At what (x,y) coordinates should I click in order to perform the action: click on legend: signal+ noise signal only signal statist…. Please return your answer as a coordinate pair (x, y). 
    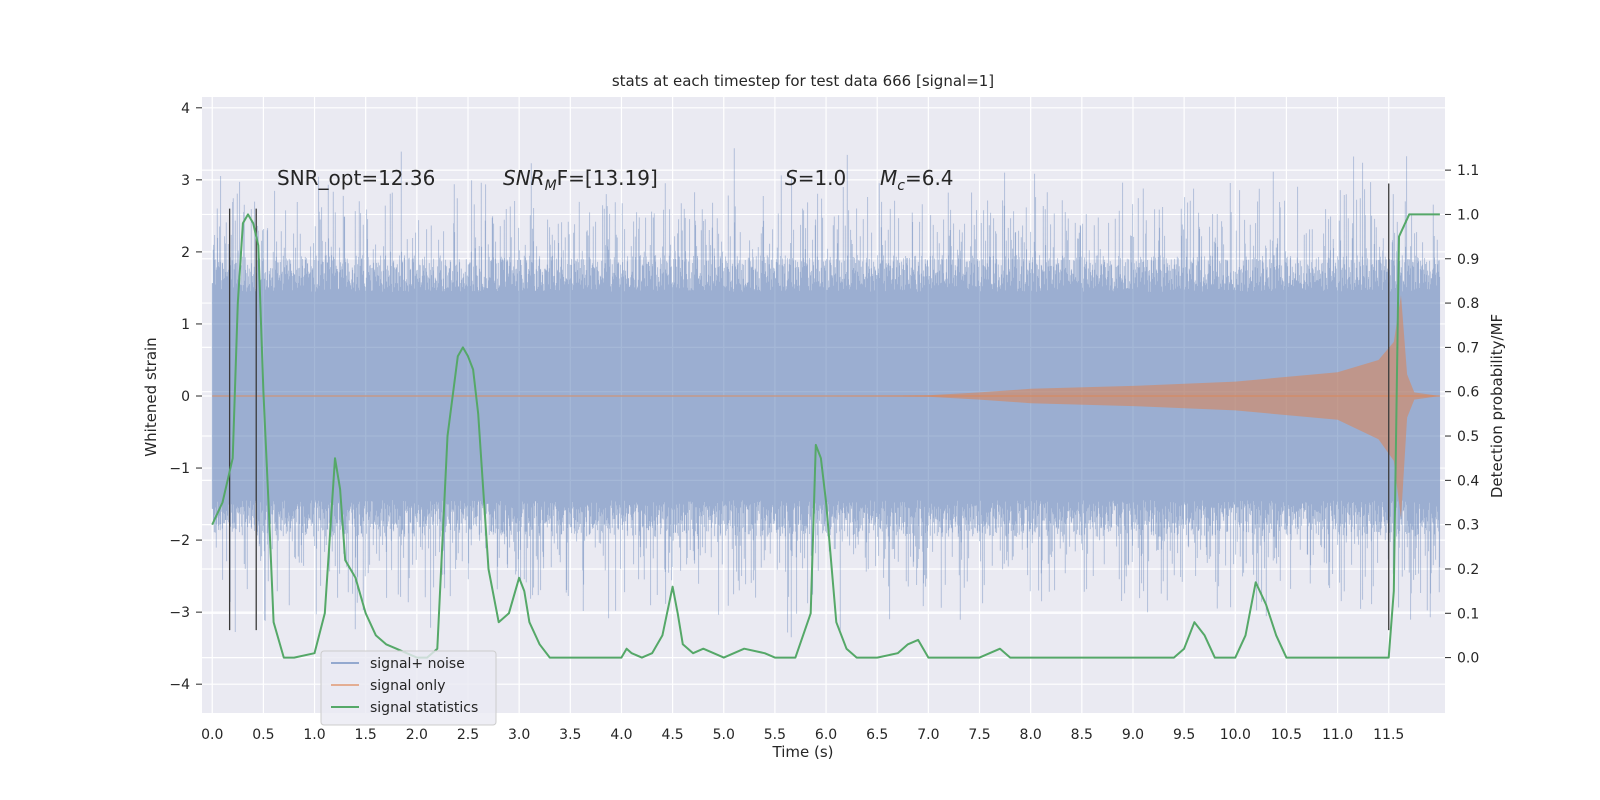
    Looking at the image, I should click on (408, 688).